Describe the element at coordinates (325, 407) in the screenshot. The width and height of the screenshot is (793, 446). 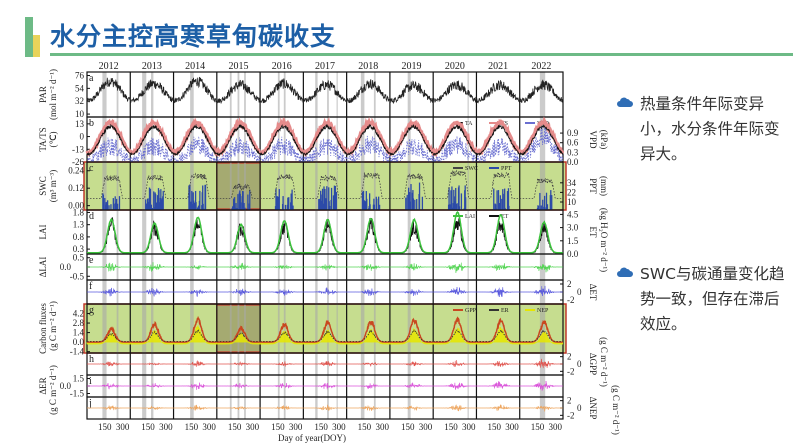
I see `series-delta-NEP-2017` at that location.